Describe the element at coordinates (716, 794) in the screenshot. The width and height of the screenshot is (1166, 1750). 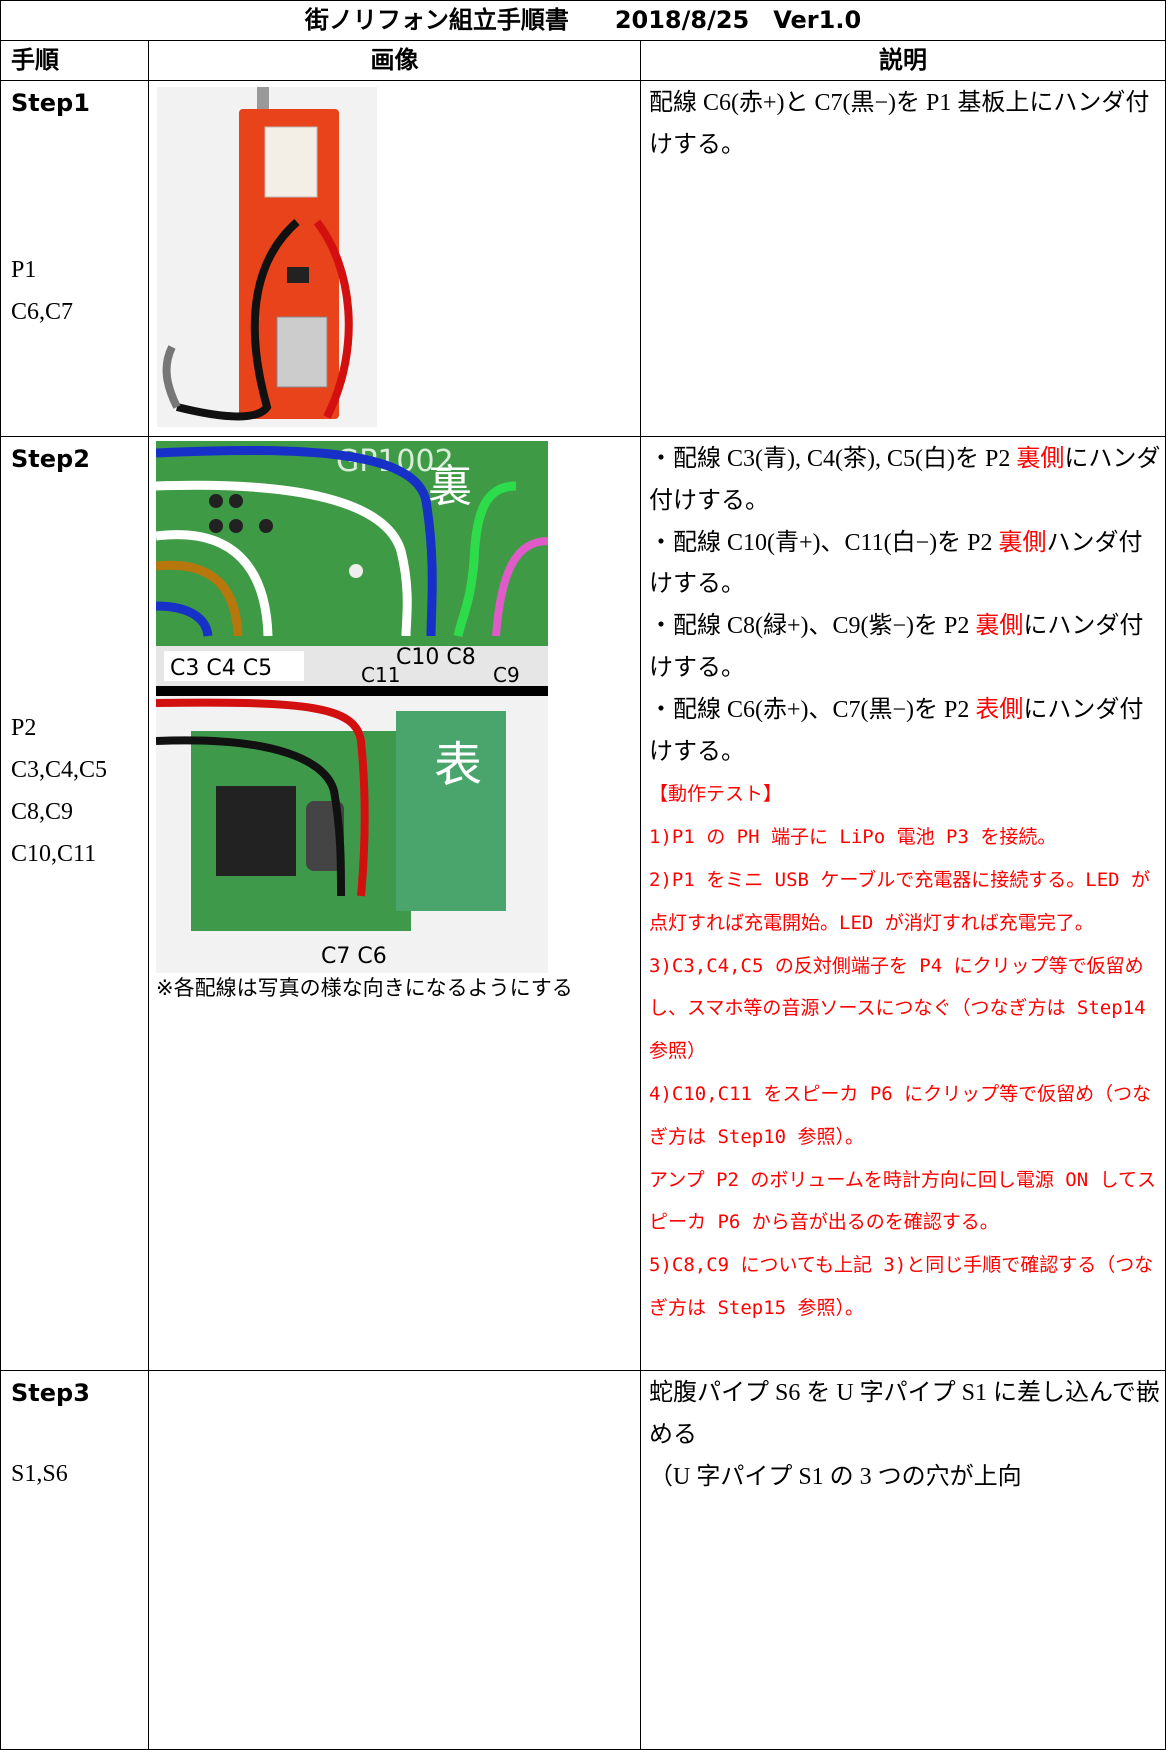
I see `text-segment: 【動作テスト】` at that location.